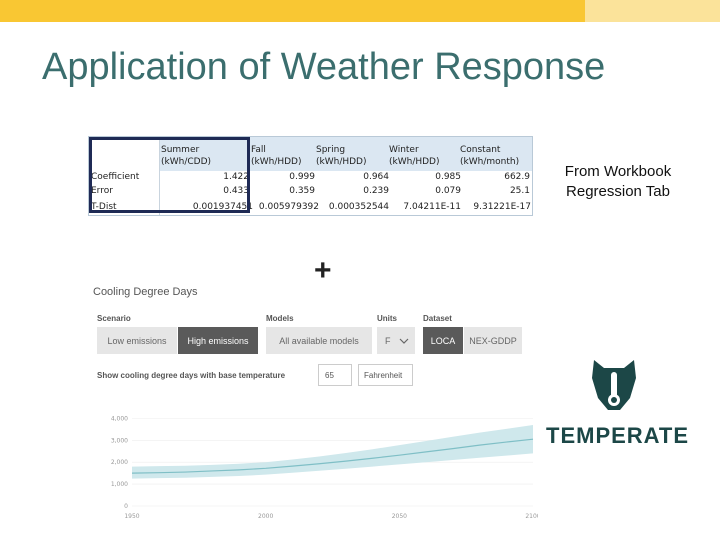 Image resolution: width=720 pixels, height=540 pixels. I want to click on cell-coefficient-spring: 0.964, so click(376, 177).